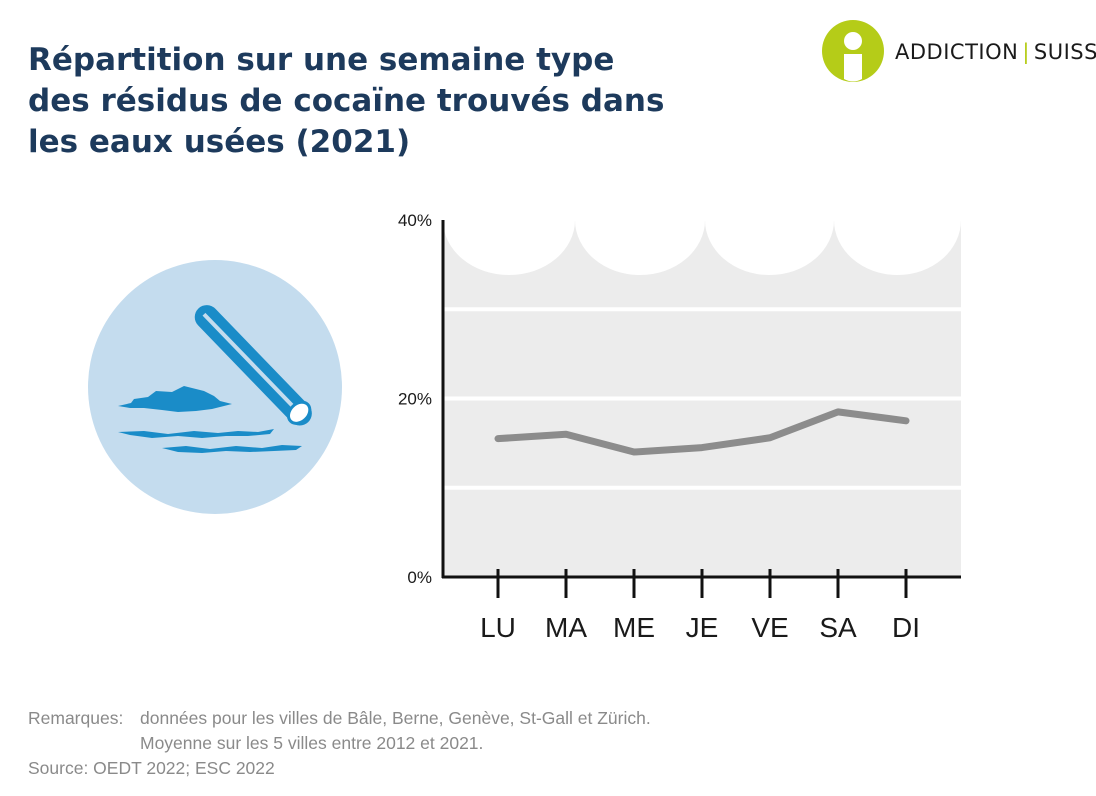  I want to click on x-tick-label: MA, so click(566, 627).